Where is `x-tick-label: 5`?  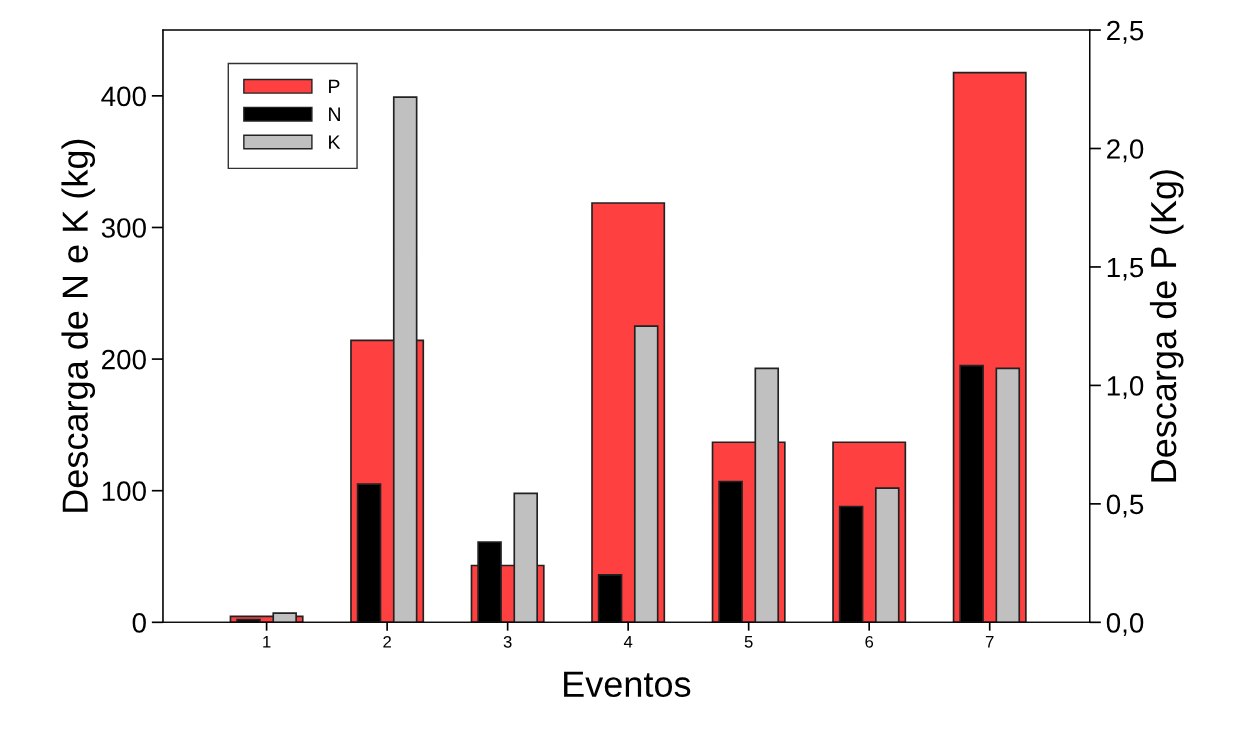 x-tick-label: 5 is located at coordinates (748, 642).